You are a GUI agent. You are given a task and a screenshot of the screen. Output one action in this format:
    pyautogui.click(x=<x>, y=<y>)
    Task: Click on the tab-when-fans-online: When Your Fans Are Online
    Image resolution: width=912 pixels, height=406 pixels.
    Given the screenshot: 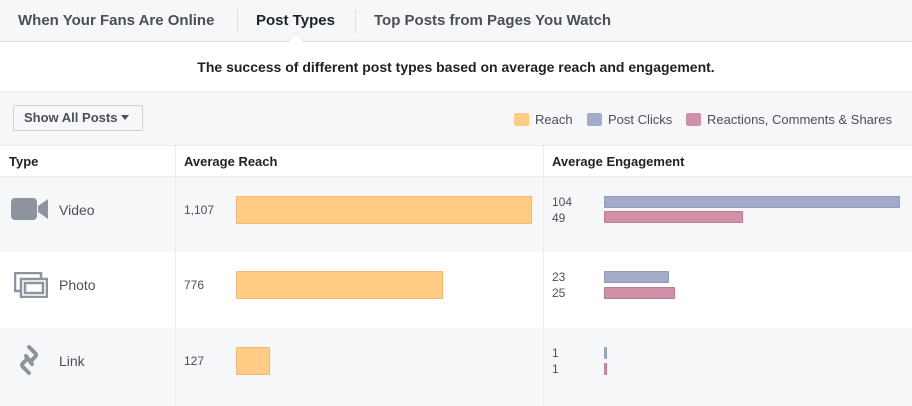 What is the action you would take?
    pyautogui.click(x=116, y=20)
    